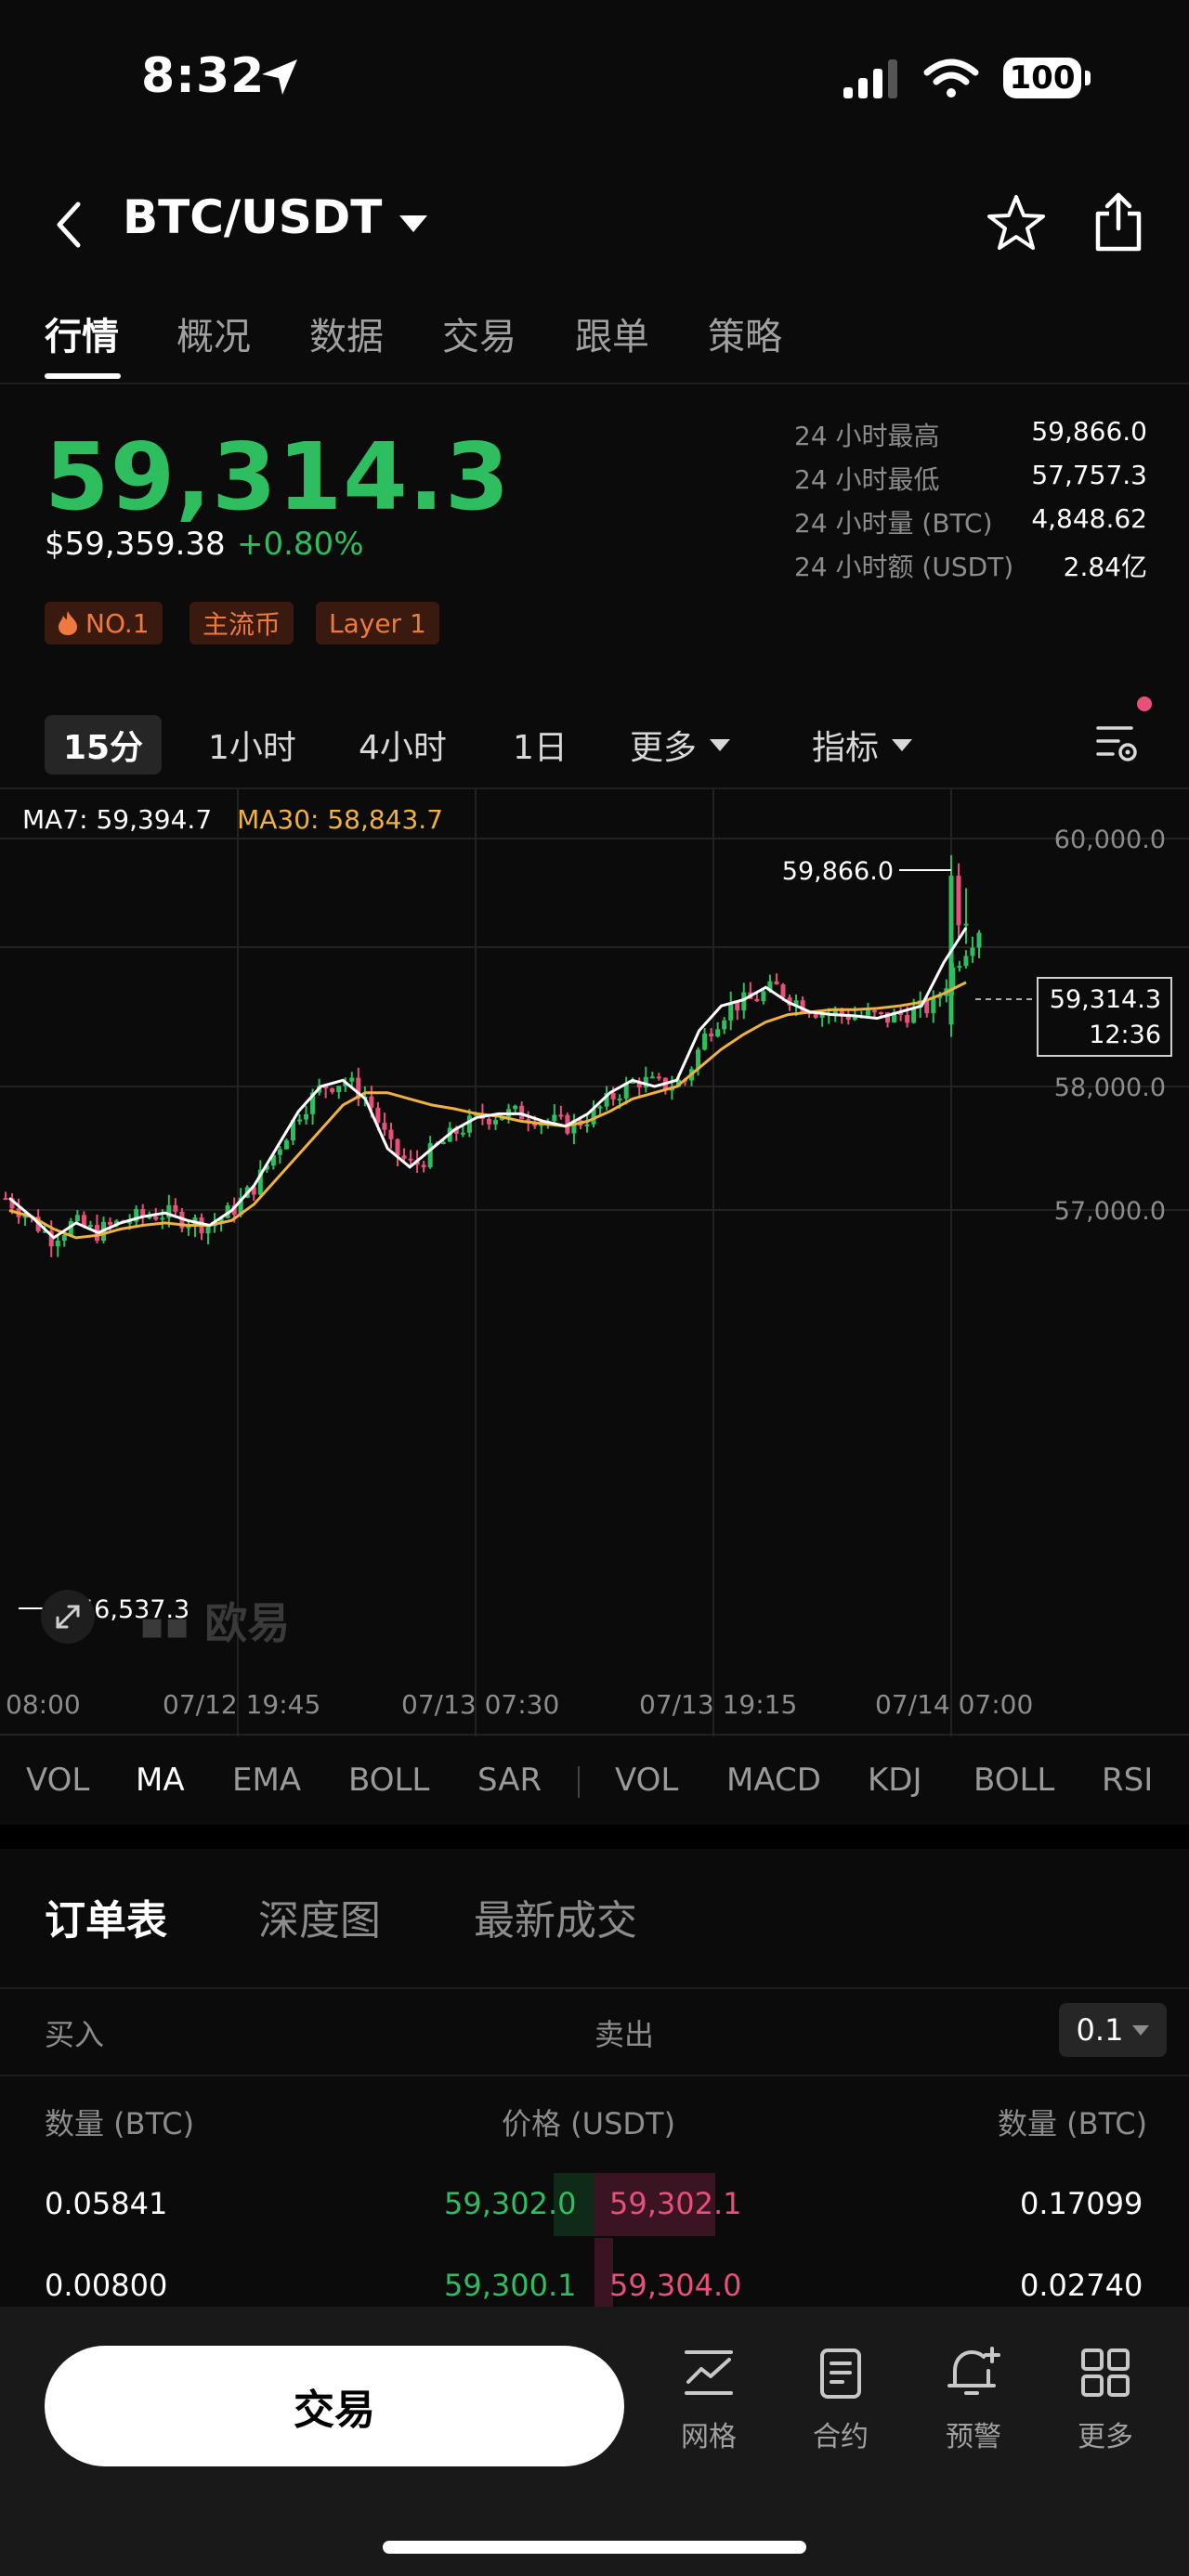 The width and height of the screenshot is (1189, 2576). Describe the element at coordinates (104, 623) in the screenshot. I see `tag-rank: NO.1` at that location.